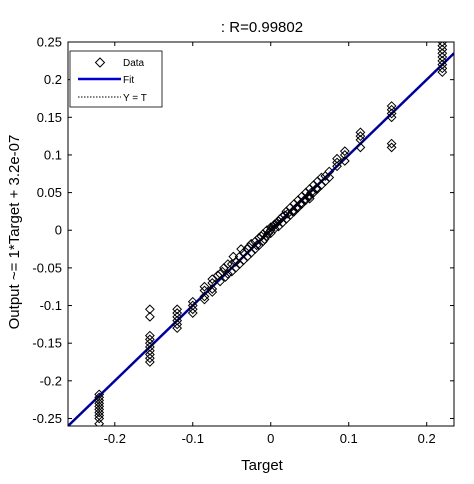  What do you see at coordinates (47, 343) in the screenshot?
I see `y-tick-label: -0.15` at bounding box center [47, 343].